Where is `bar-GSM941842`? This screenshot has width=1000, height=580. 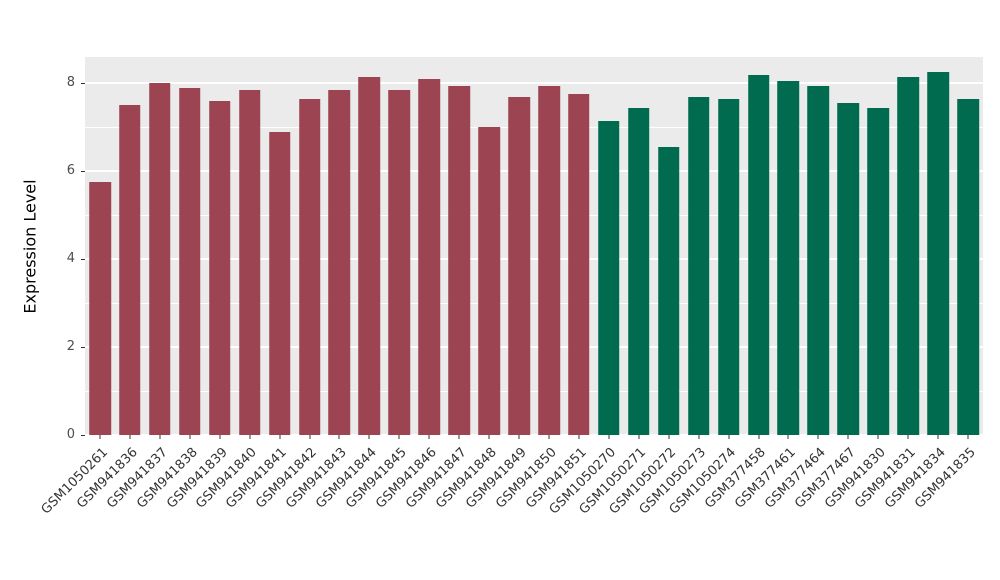 bar-GSM941842 is located at coordinates (309, 266).